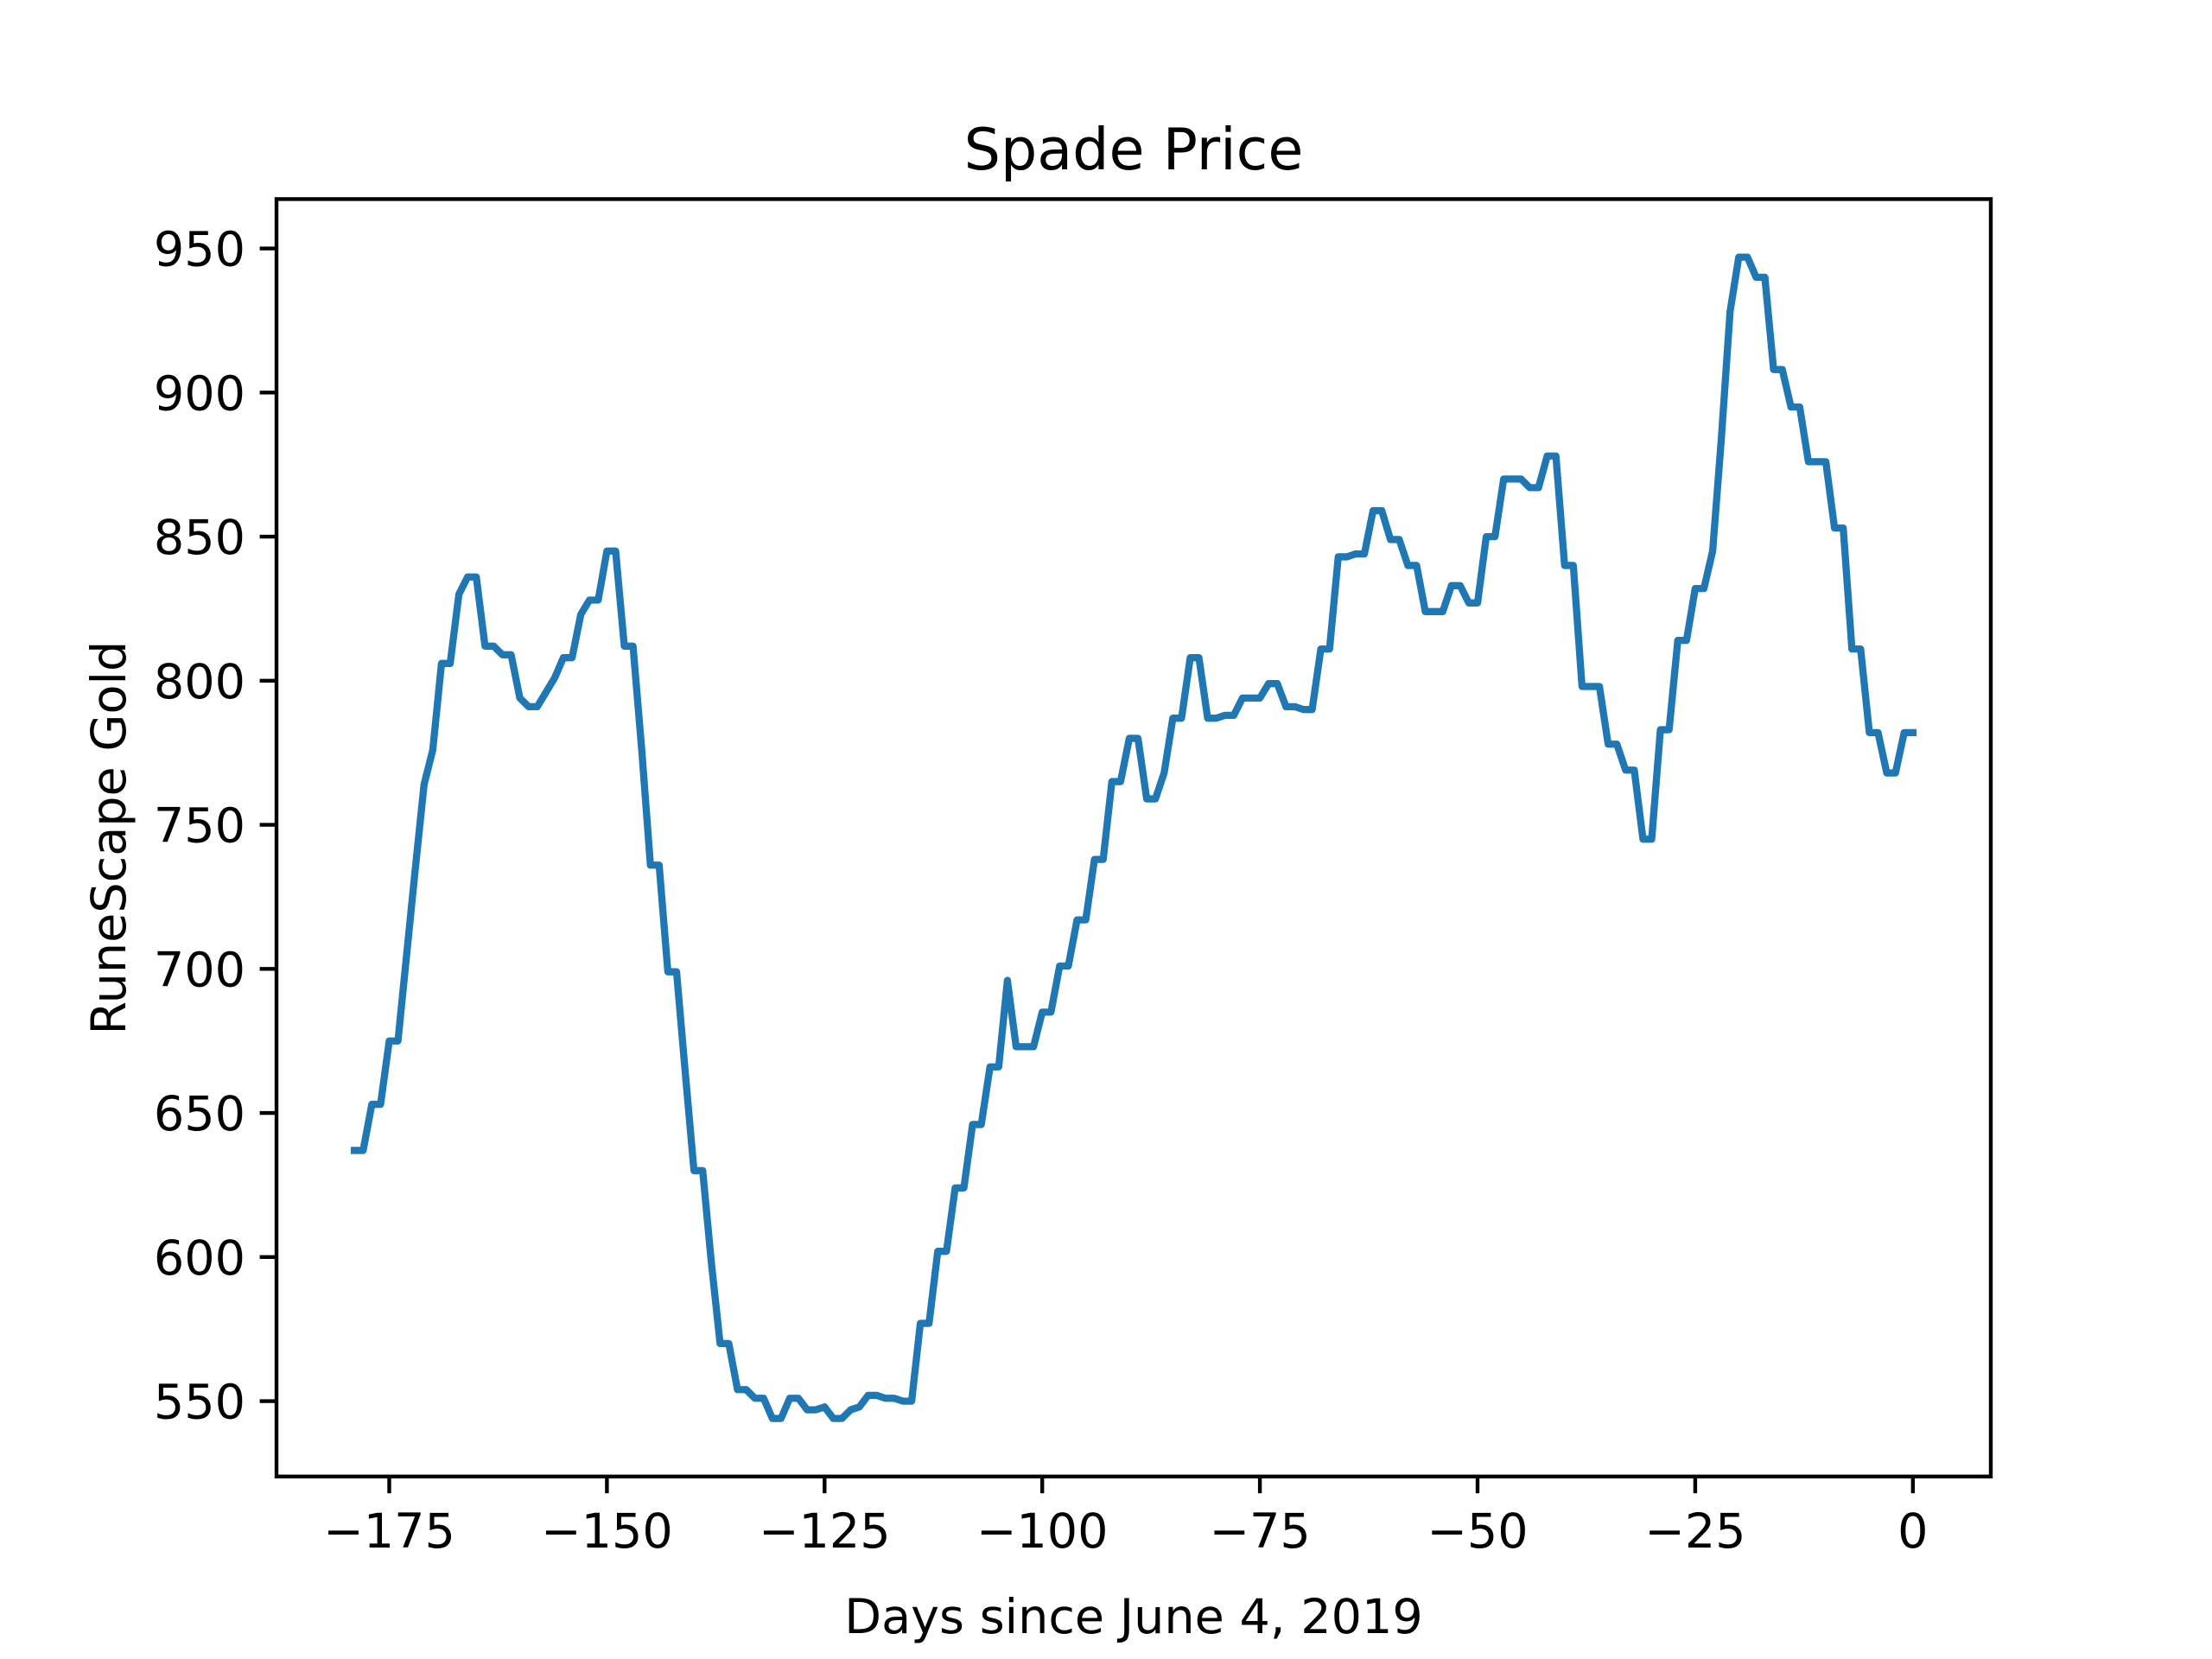 The image size is (2212, 1659). What do you see at coordinates (199, 1403) in the screenshot?
I see `y-tick-label: 550` at bounding box center [199, 1403].